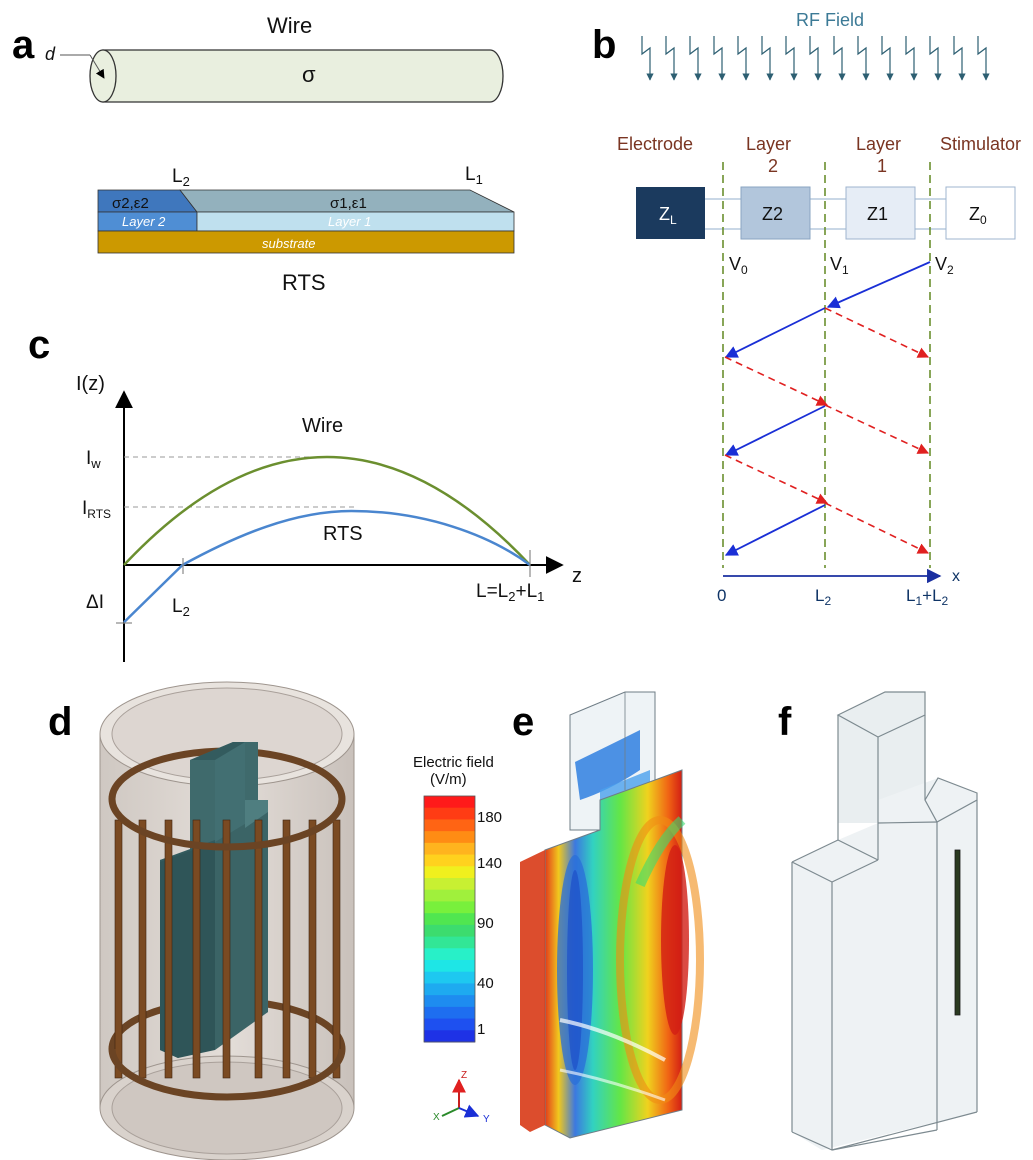 This screenshot has width=1033, height=1160. Describe the element at coordinates (97, 66) in the screenshot. I see `diameter-arrow` at that location.